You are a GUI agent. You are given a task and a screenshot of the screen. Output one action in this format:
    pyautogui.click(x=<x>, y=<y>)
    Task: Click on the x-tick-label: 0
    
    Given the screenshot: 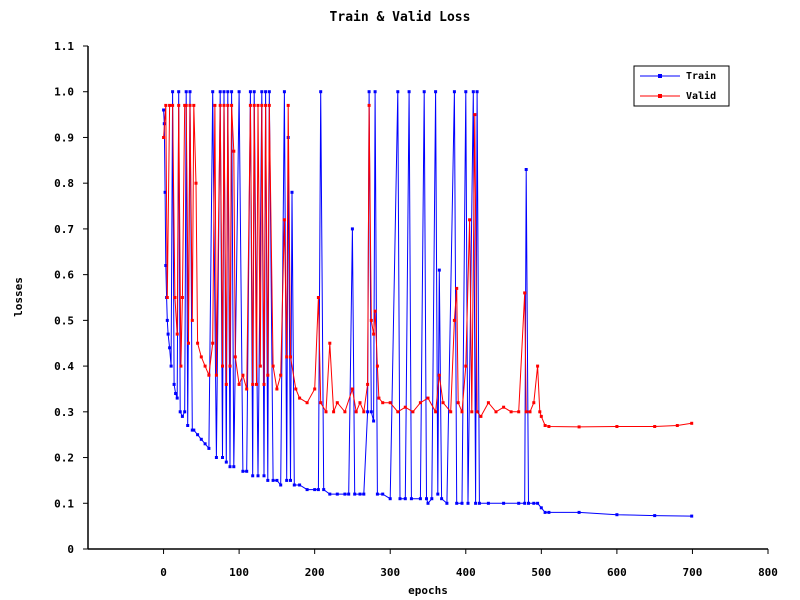 What is the action you would take?
    pyautogui.click(x=163, y=572)
    